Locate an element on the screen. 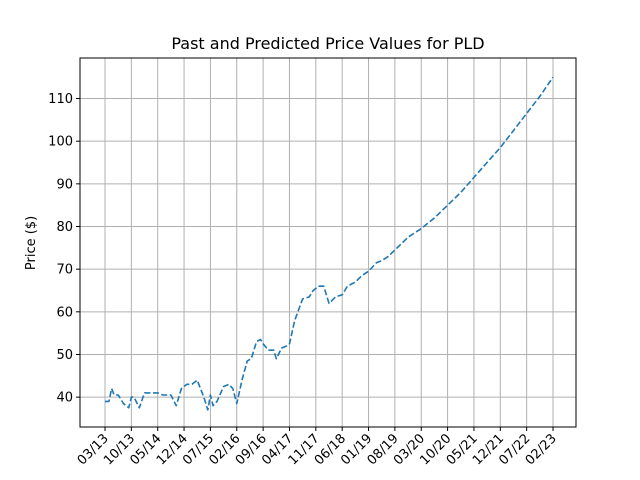 Image resolution: width=640 pixels, height=480 pixels. y-tick-label: 50 is located at coordinates (64, 355).